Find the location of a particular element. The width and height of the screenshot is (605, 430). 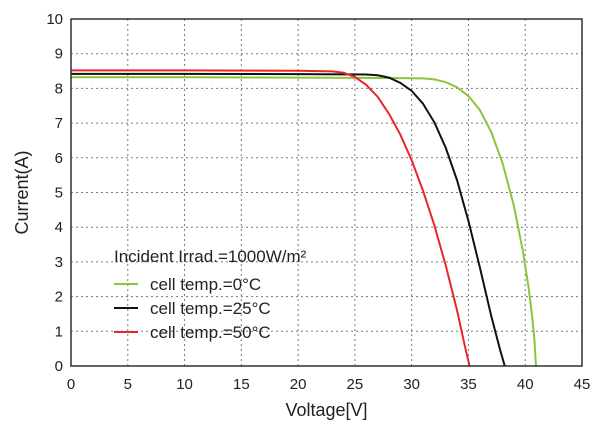

y-tick-label: 1 is located at coordinates (59, 331).